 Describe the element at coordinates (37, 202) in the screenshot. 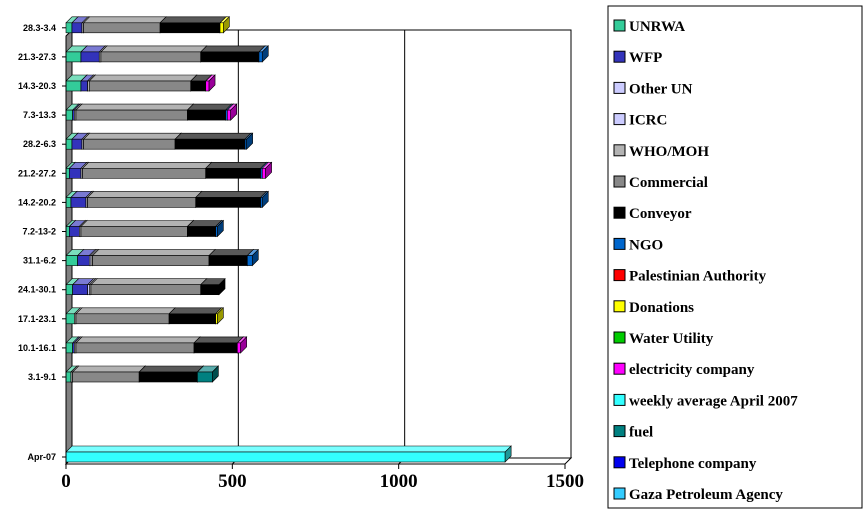

I see `category-label: 14.2-20.2` at that location.